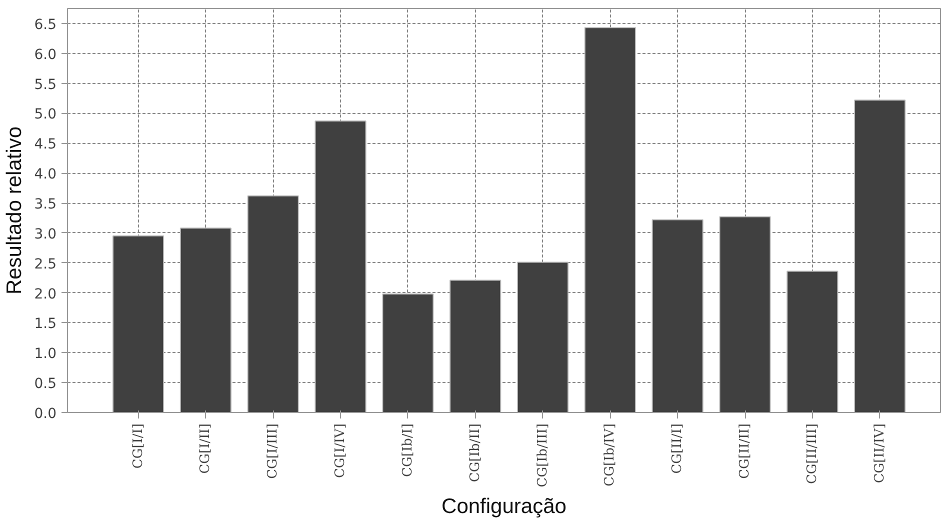 This screenshot has width=944, height=521. What do you see at coordinates (504, 506) in the screenshot?
I see `x-axis-title: Configuração` at bounding box center [504, 506].